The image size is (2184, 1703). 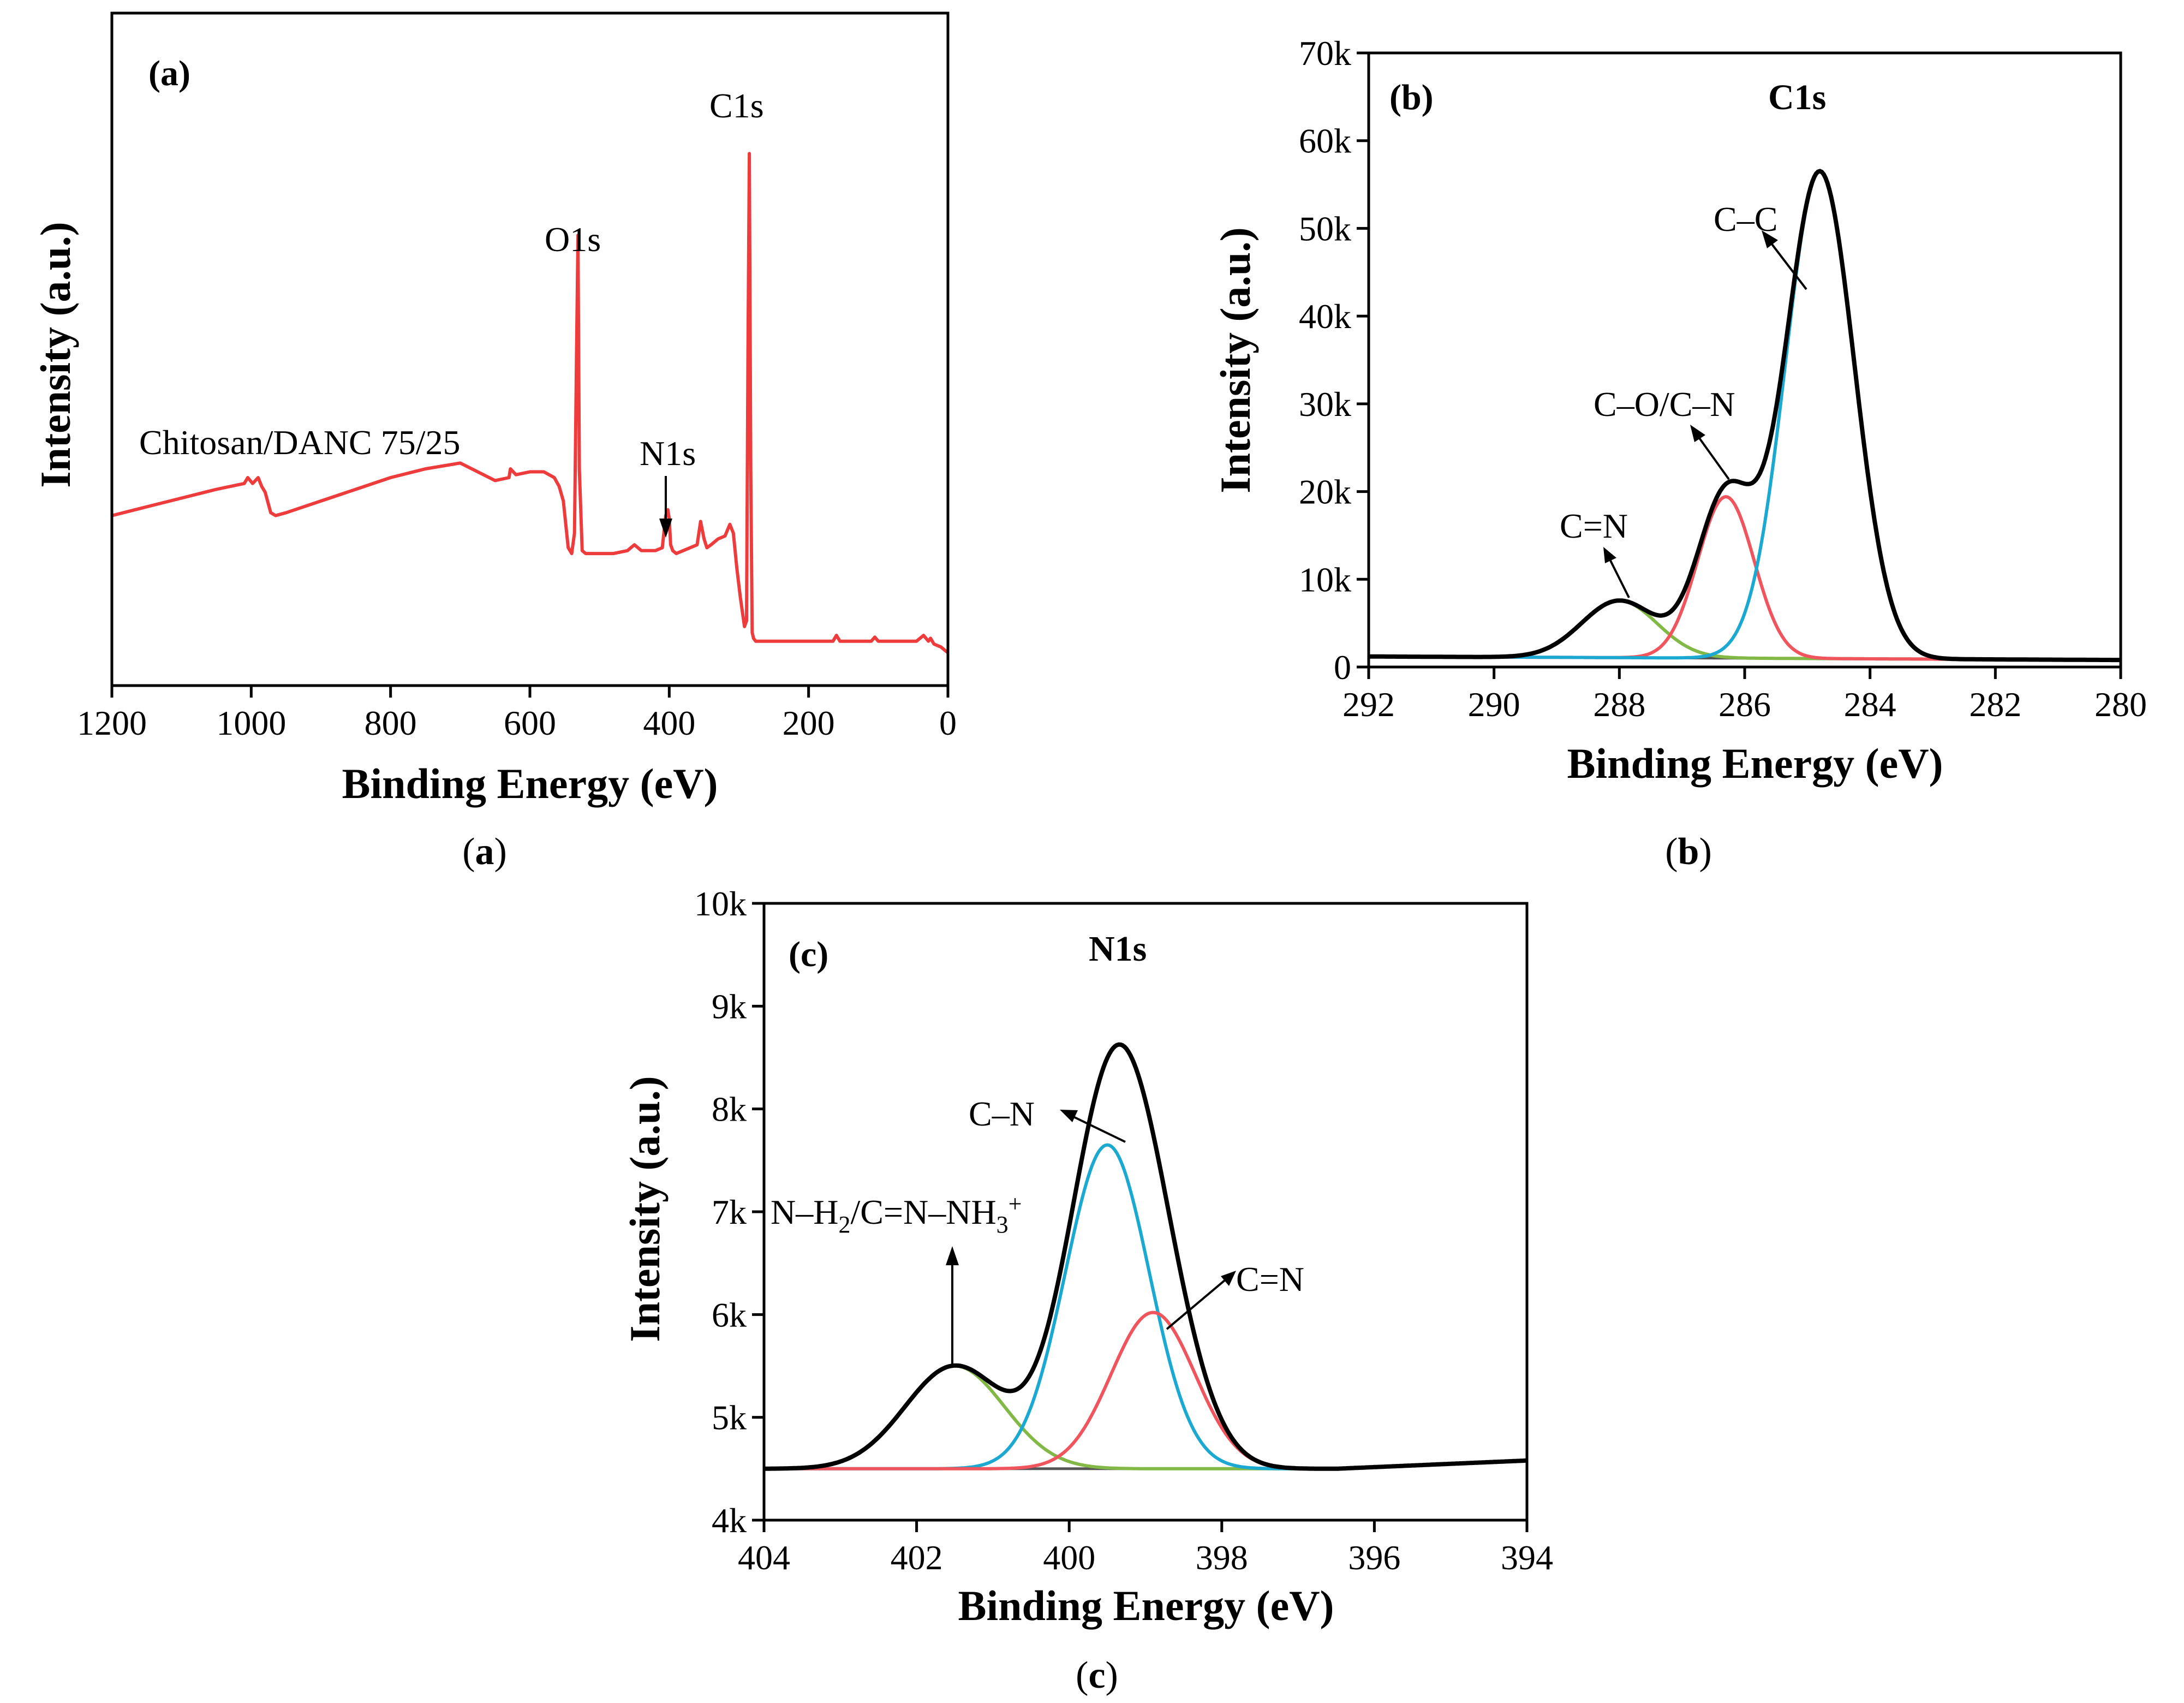 I want to click on panel-c-title: N1s, so click(x=1118, y=949).